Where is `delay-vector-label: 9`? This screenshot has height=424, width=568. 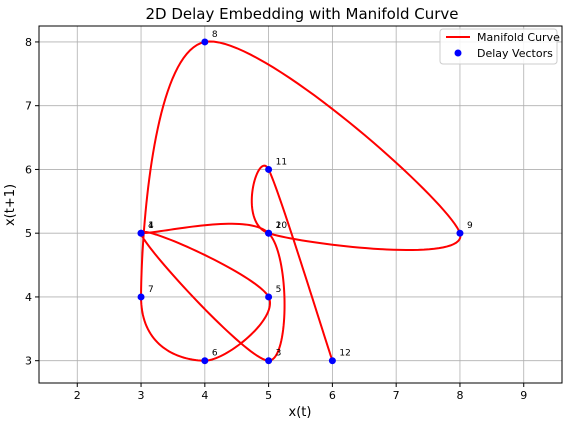 delay-vector-label: 9 is located at coordinates (470, 226).